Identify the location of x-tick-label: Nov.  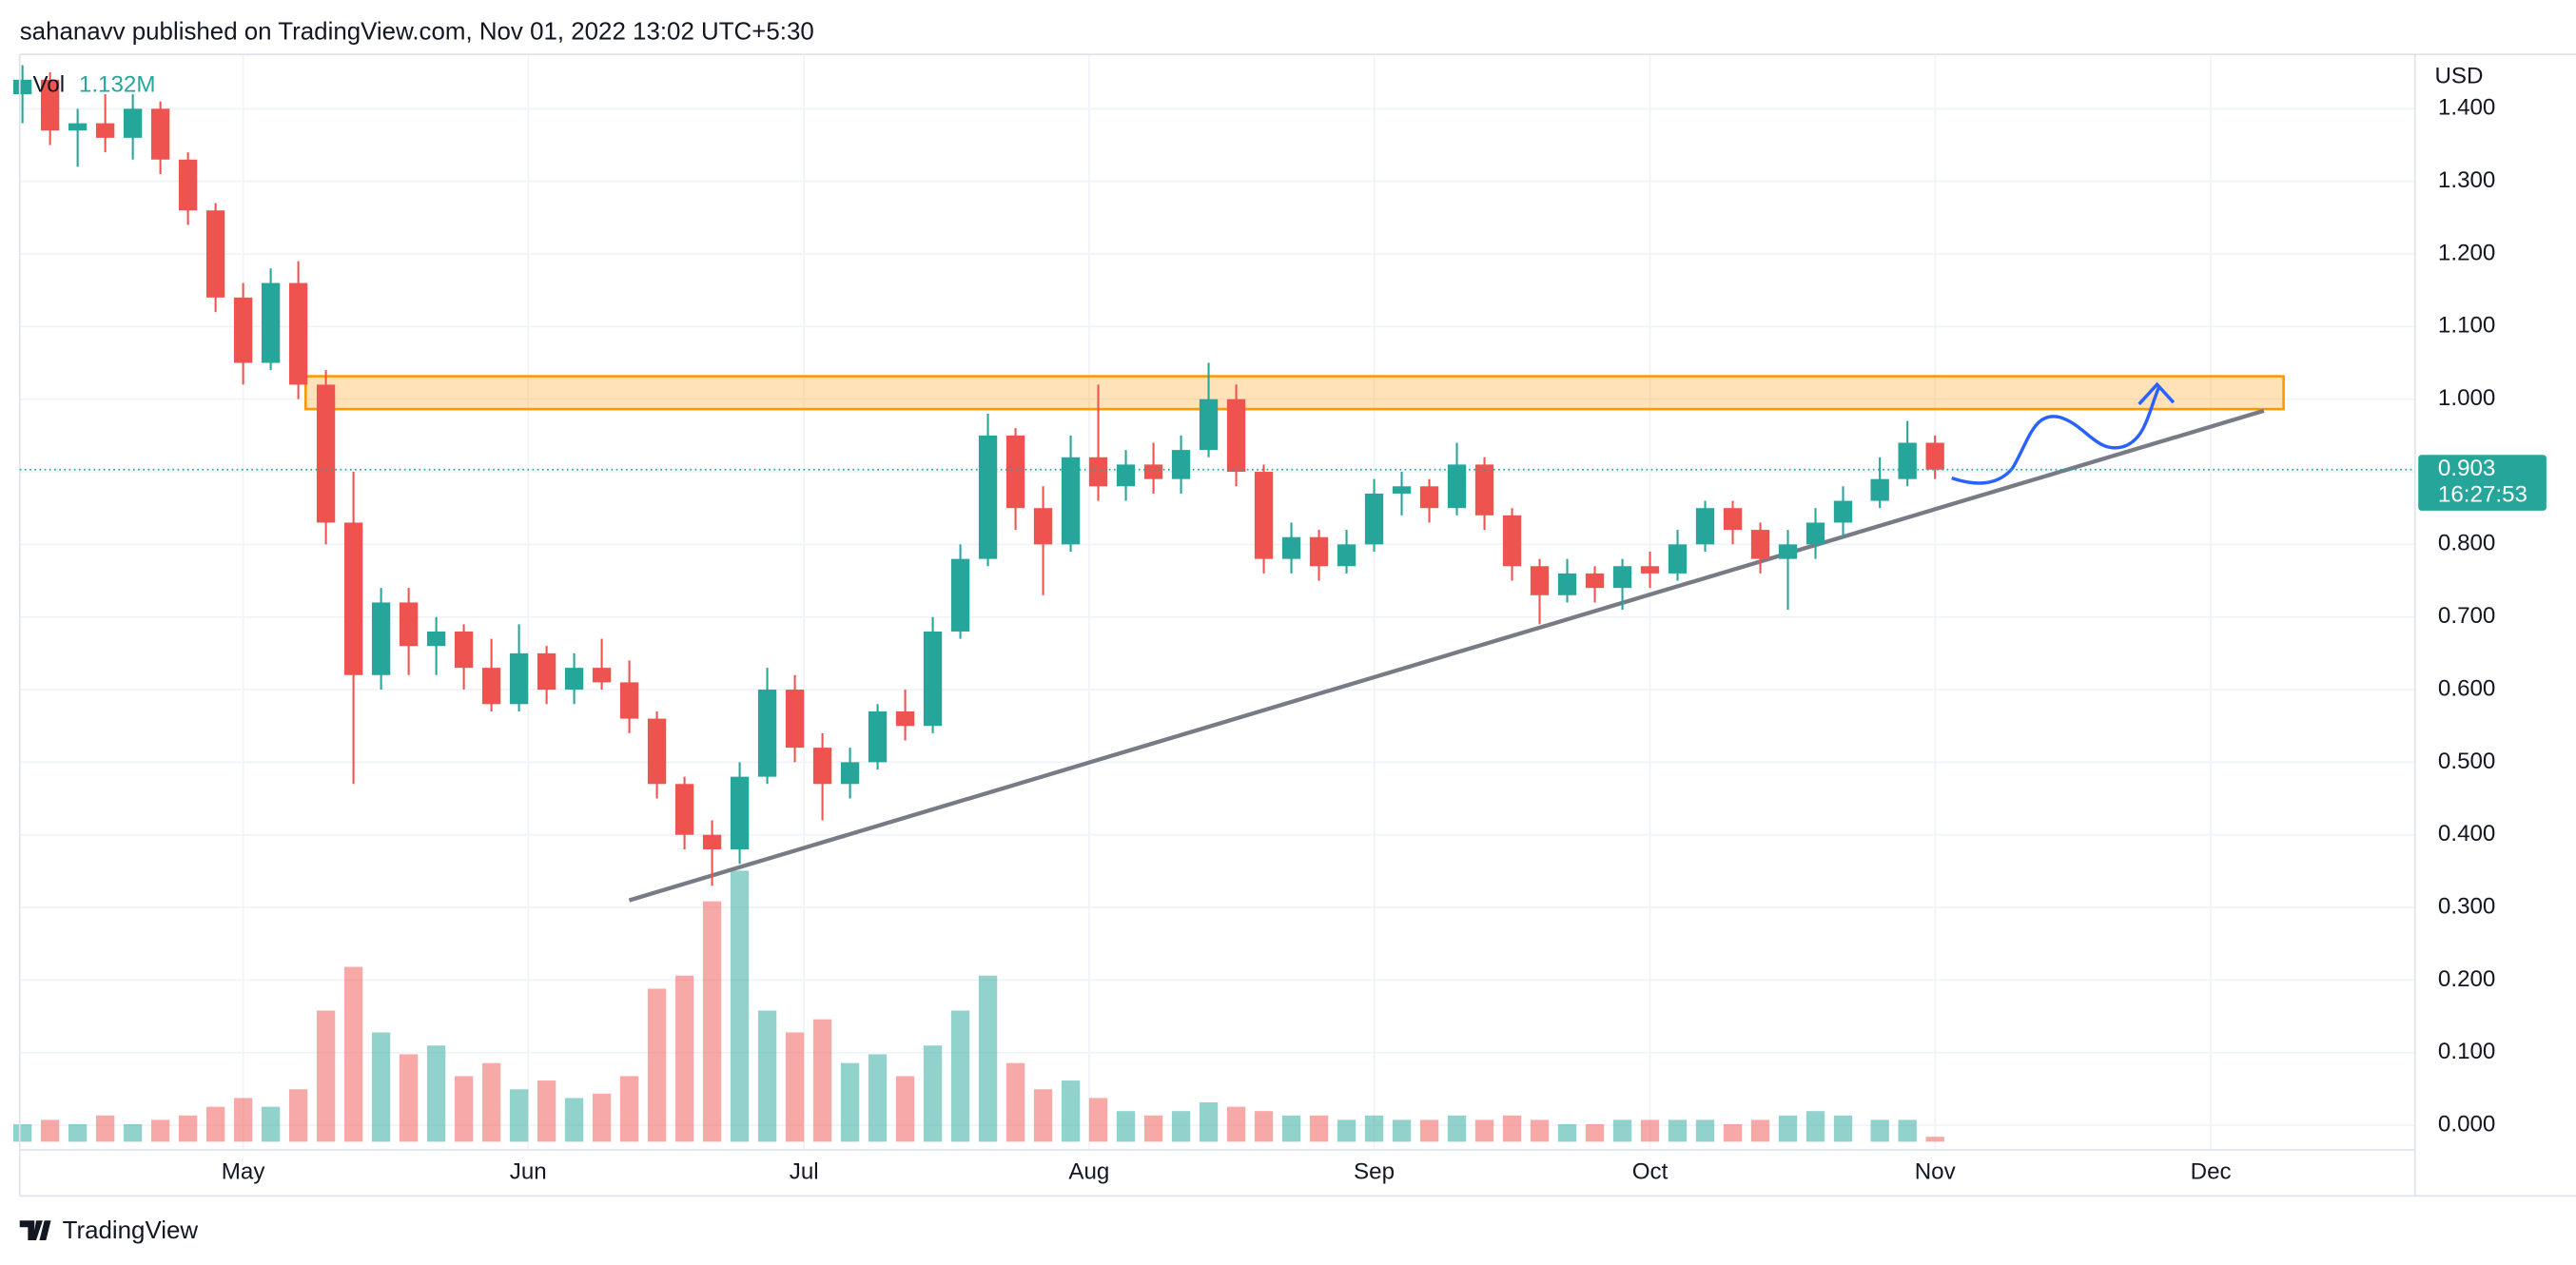
(1935, 1172).